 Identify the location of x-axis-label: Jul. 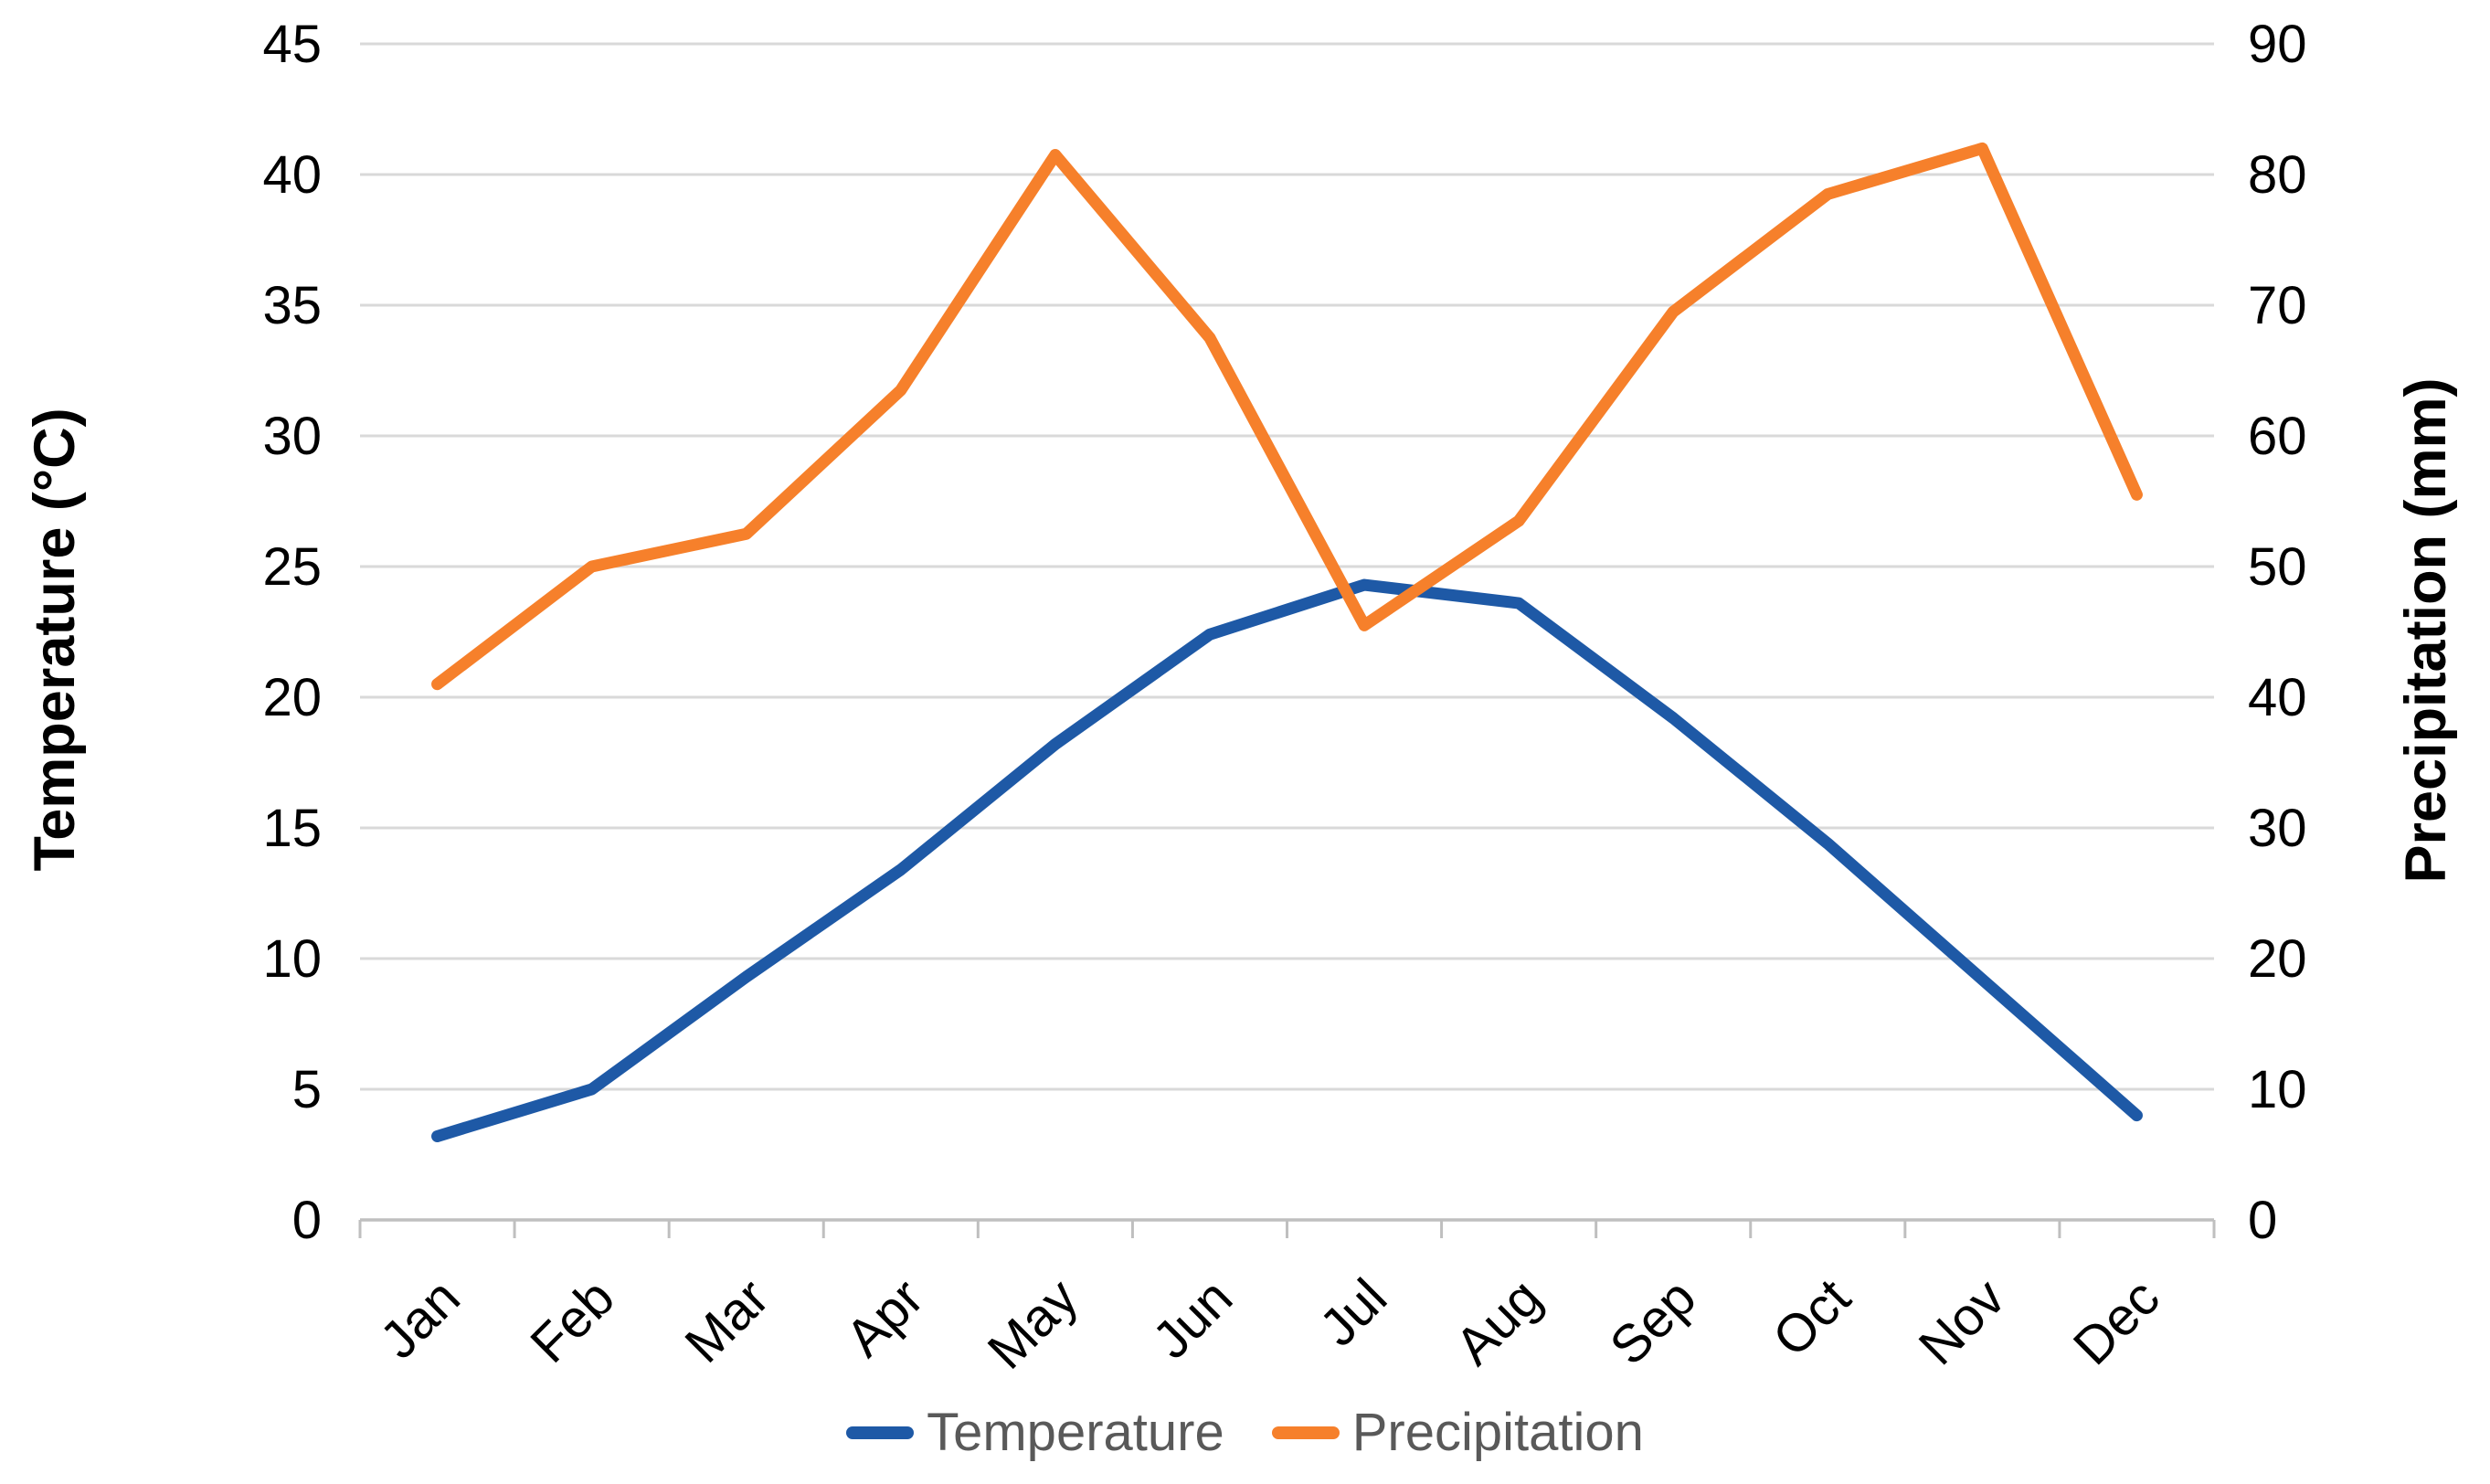
(1353, 1312).